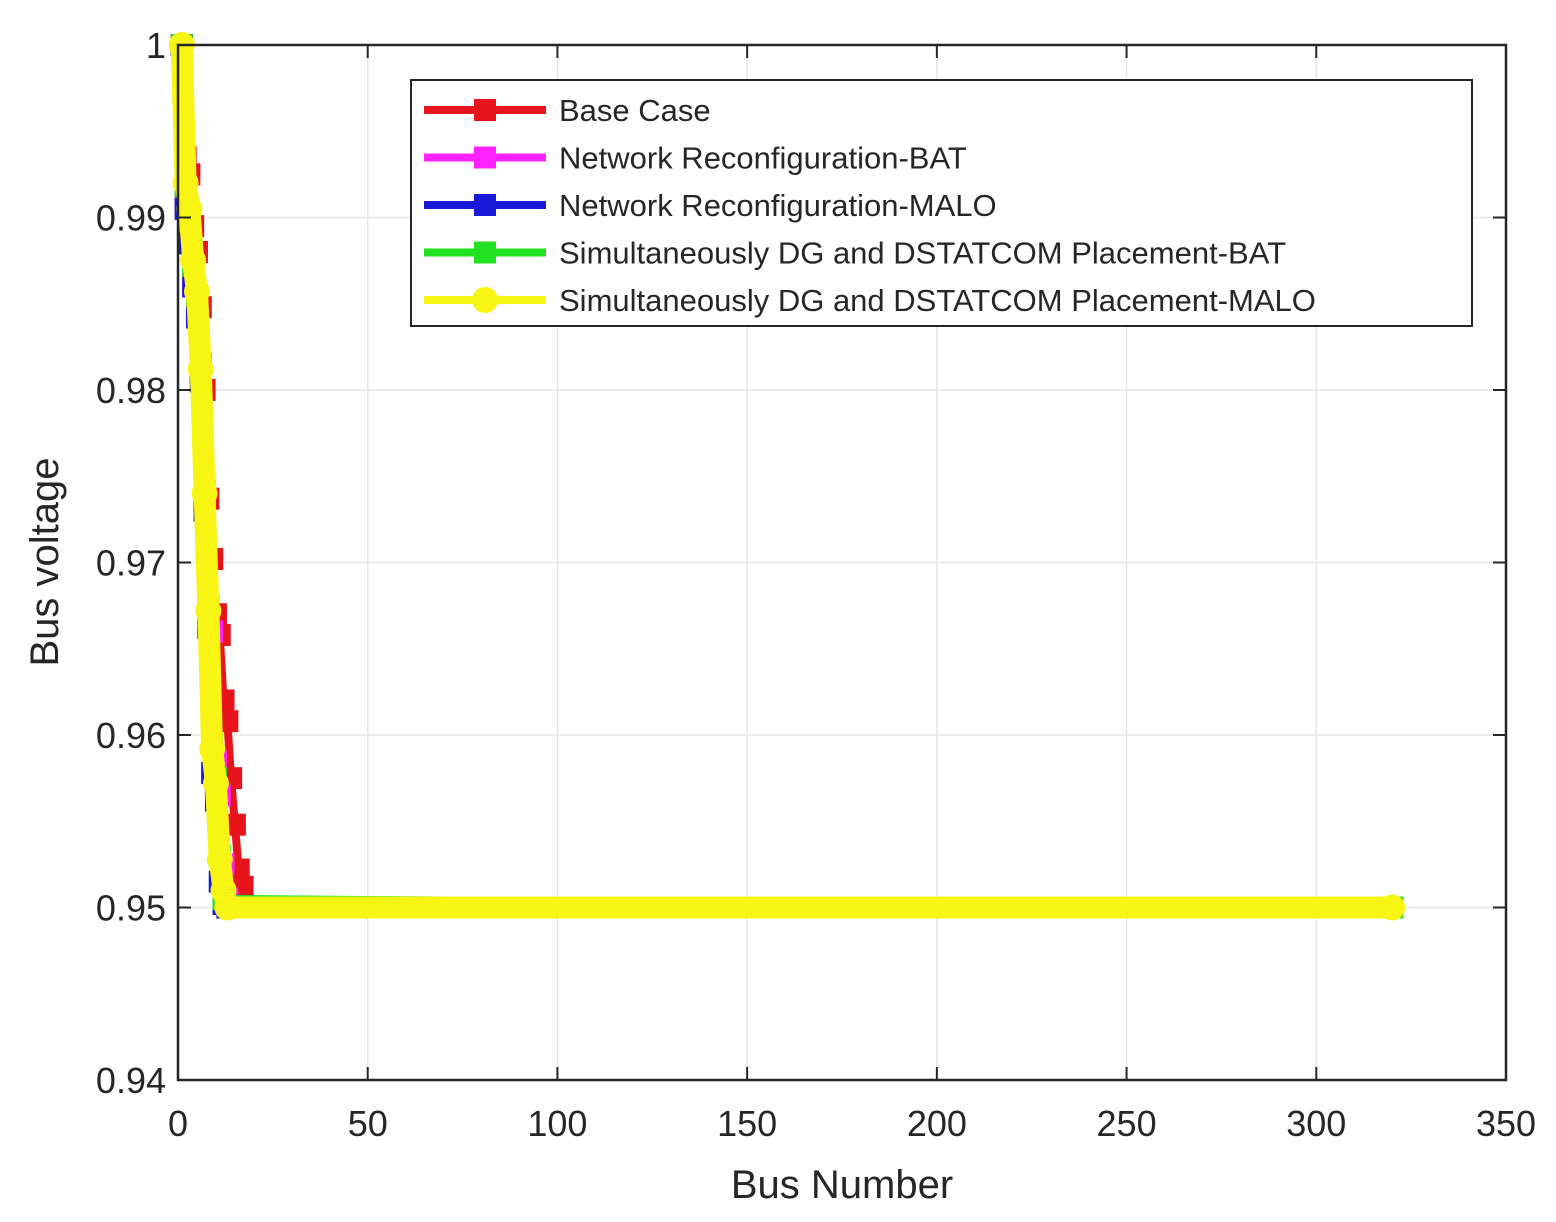 The image size is (1556, 1222). Describe the element at coordinates (763, 158) in the screenshot. I see `legend-label: Network Reconfiguration-BAT` at that location.